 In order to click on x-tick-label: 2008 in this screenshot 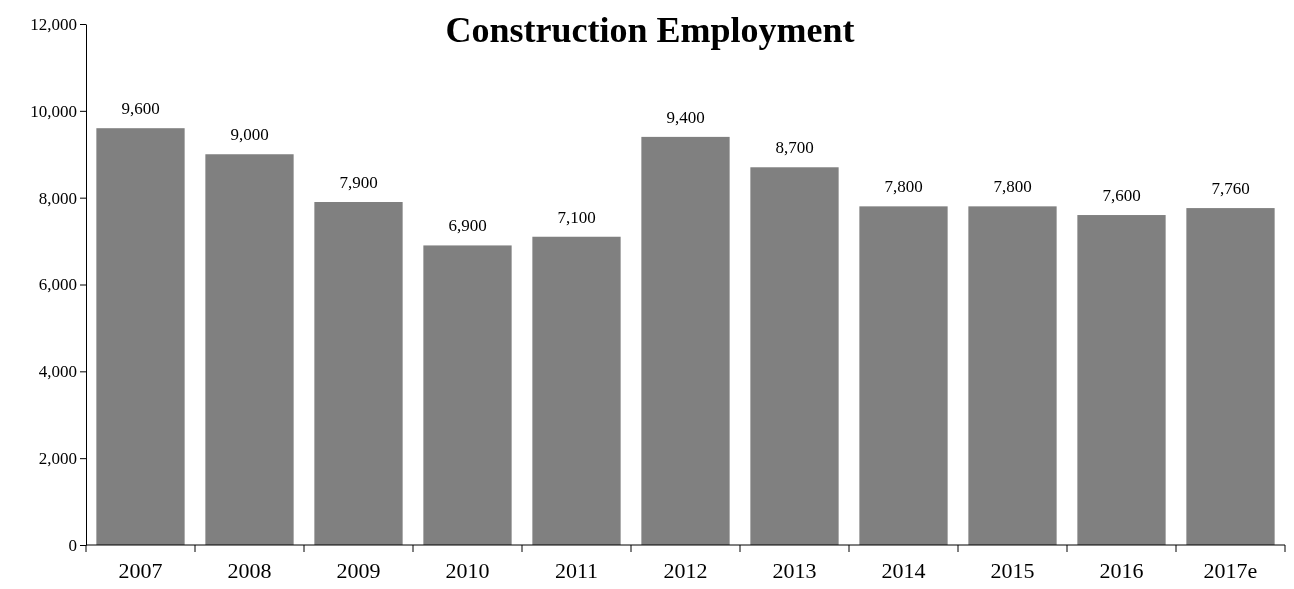, I will do `click(249, 570)`.